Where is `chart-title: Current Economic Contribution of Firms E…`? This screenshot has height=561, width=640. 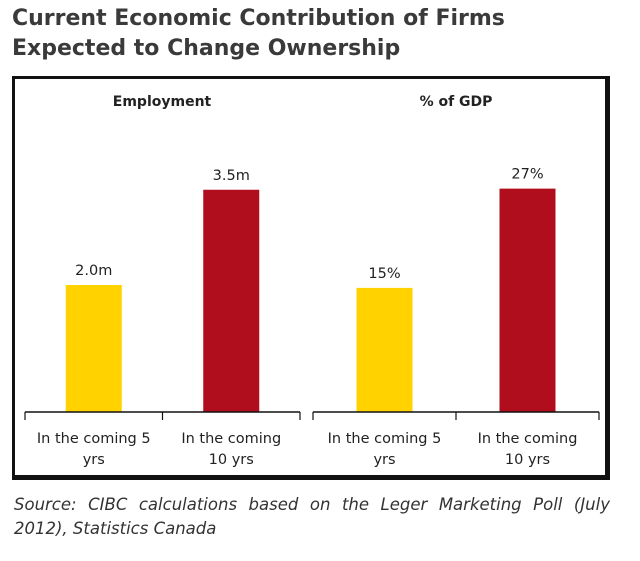 chart-title: Current Economic Contribution of Firms E… is located at coordinates (317, 34).